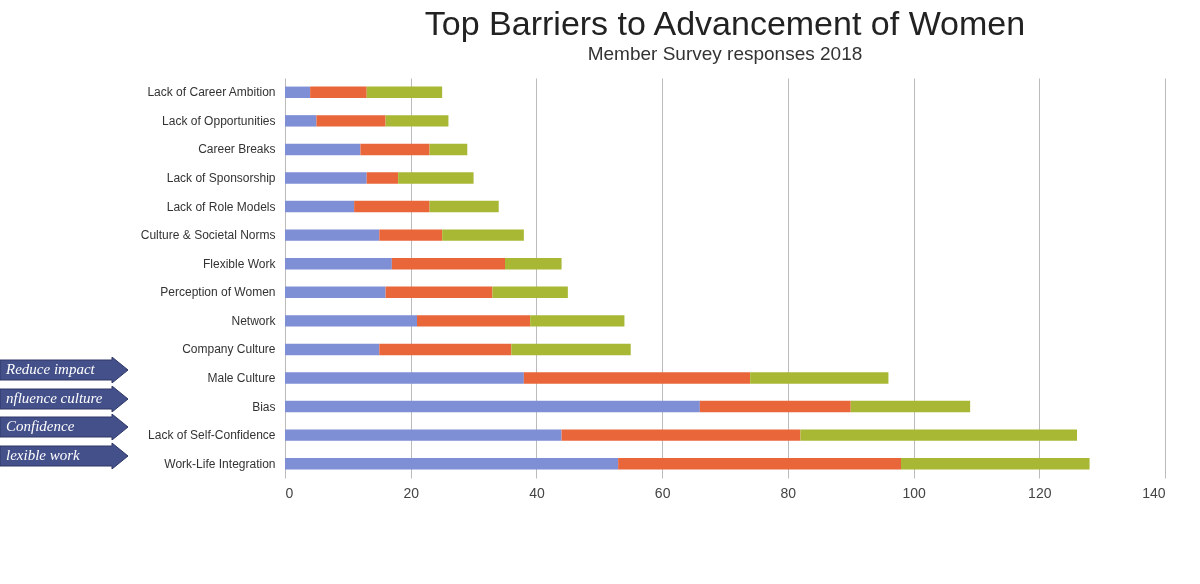  Describe the element at coordinates (411, 492) in the screenshot. I see `x-tick-label: 20` at that location.